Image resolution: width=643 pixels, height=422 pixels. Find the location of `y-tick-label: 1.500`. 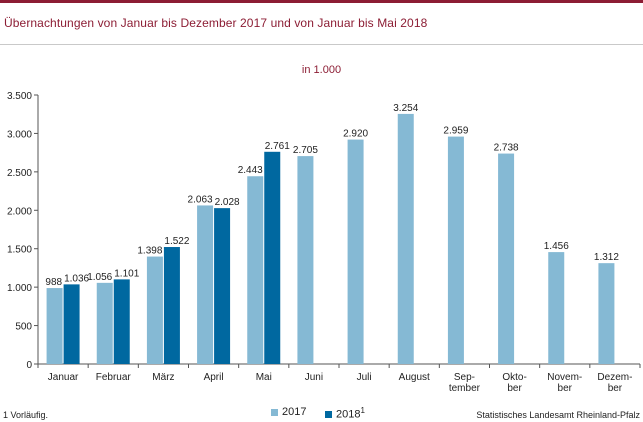

y-tick-label: 1.500 is located at coordinates (19, 250).